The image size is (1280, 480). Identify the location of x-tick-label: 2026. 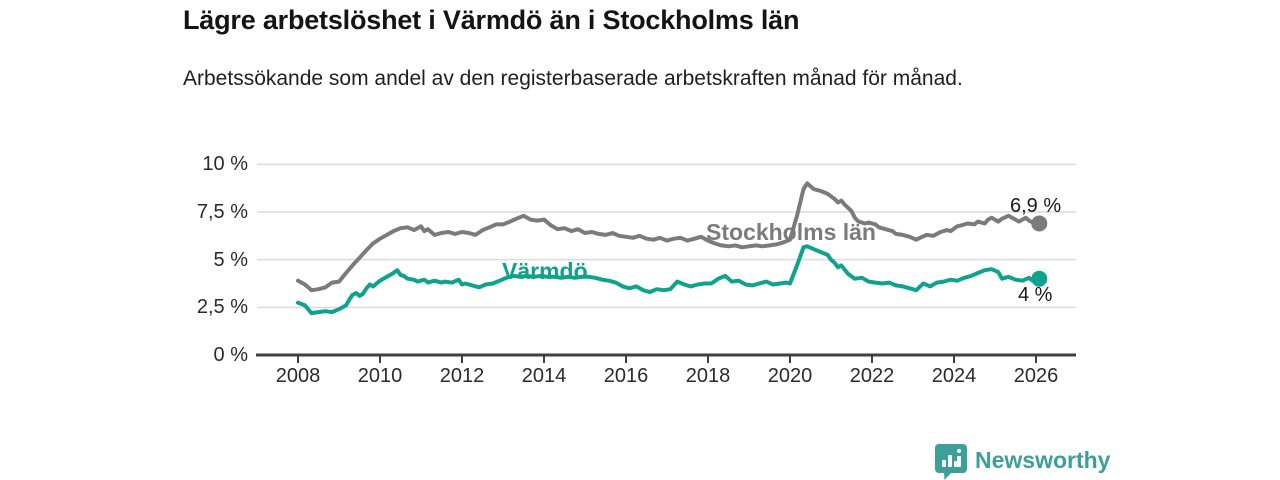
(1036, 376).